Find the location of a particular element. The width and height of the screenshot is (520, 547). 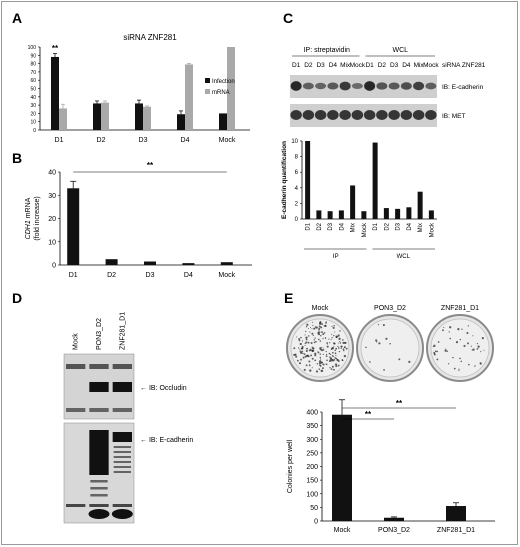

panel-c-group-ip: IP is located at coordinates (336, 257).